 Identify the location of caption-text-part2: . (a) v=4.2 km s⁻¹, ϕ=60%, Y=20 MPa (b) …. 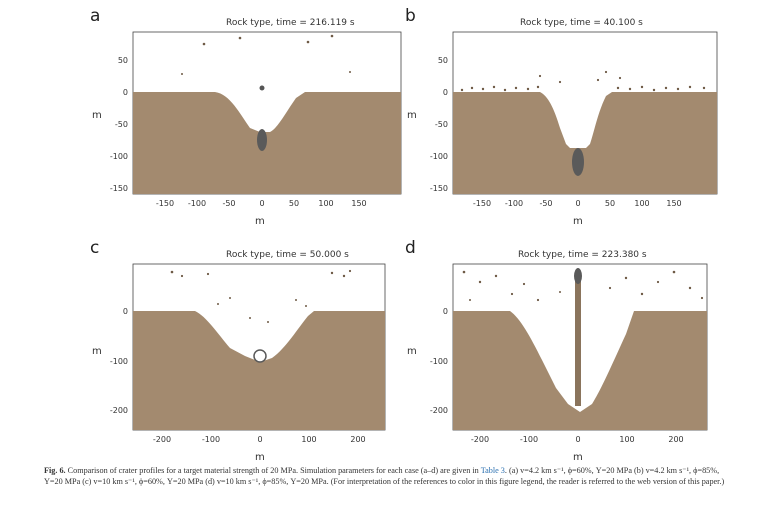
(384, 476).